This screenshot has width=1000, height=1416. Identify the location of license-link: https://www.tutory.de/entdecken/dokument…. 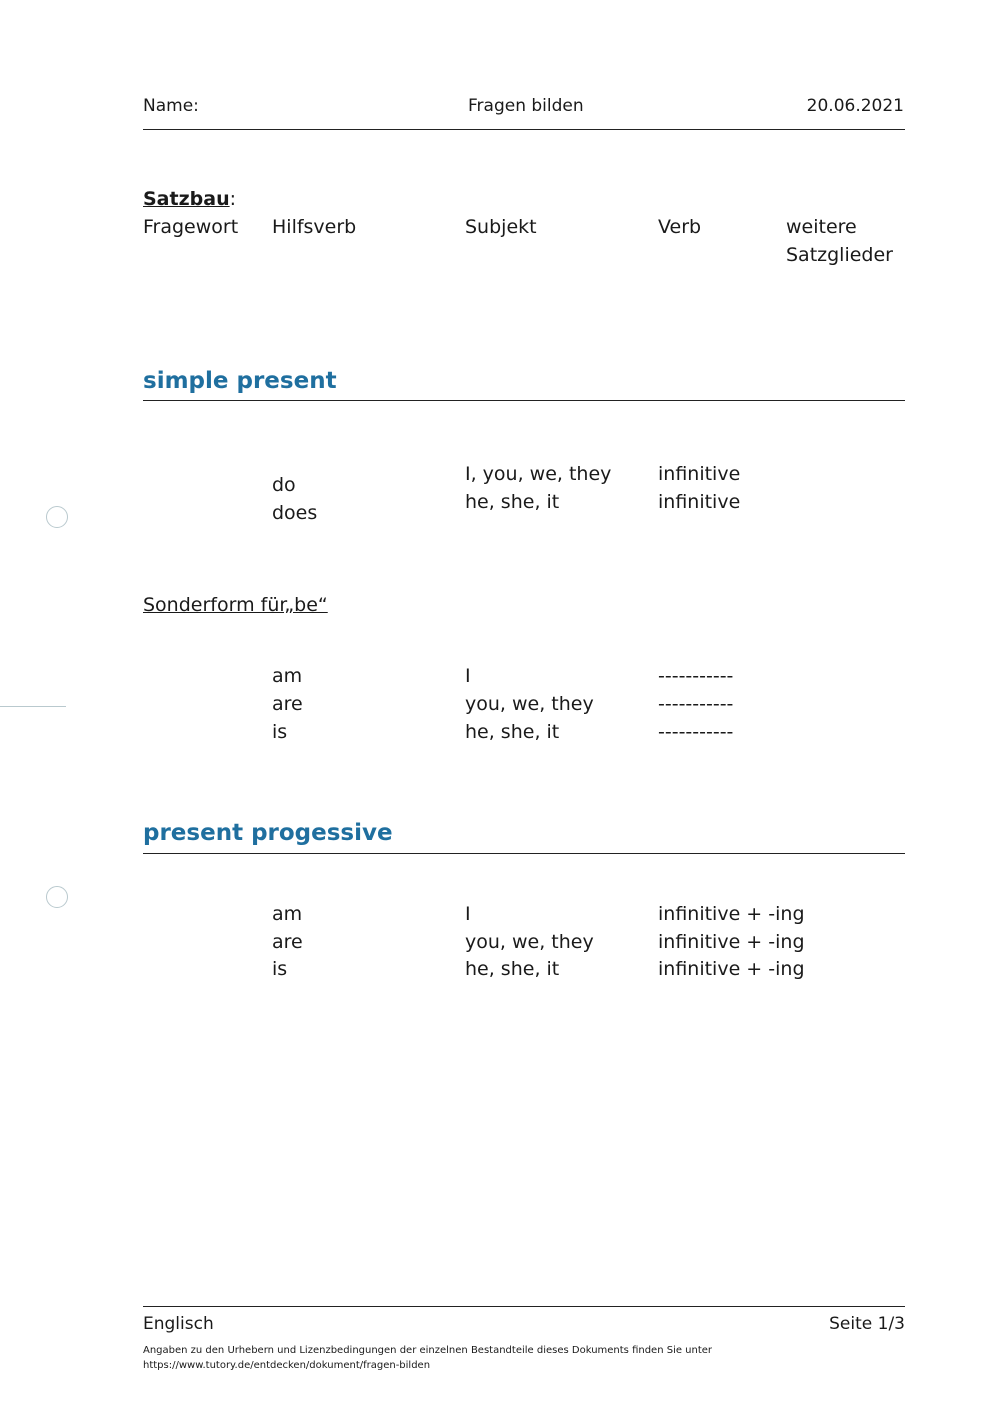
(287, 1365).